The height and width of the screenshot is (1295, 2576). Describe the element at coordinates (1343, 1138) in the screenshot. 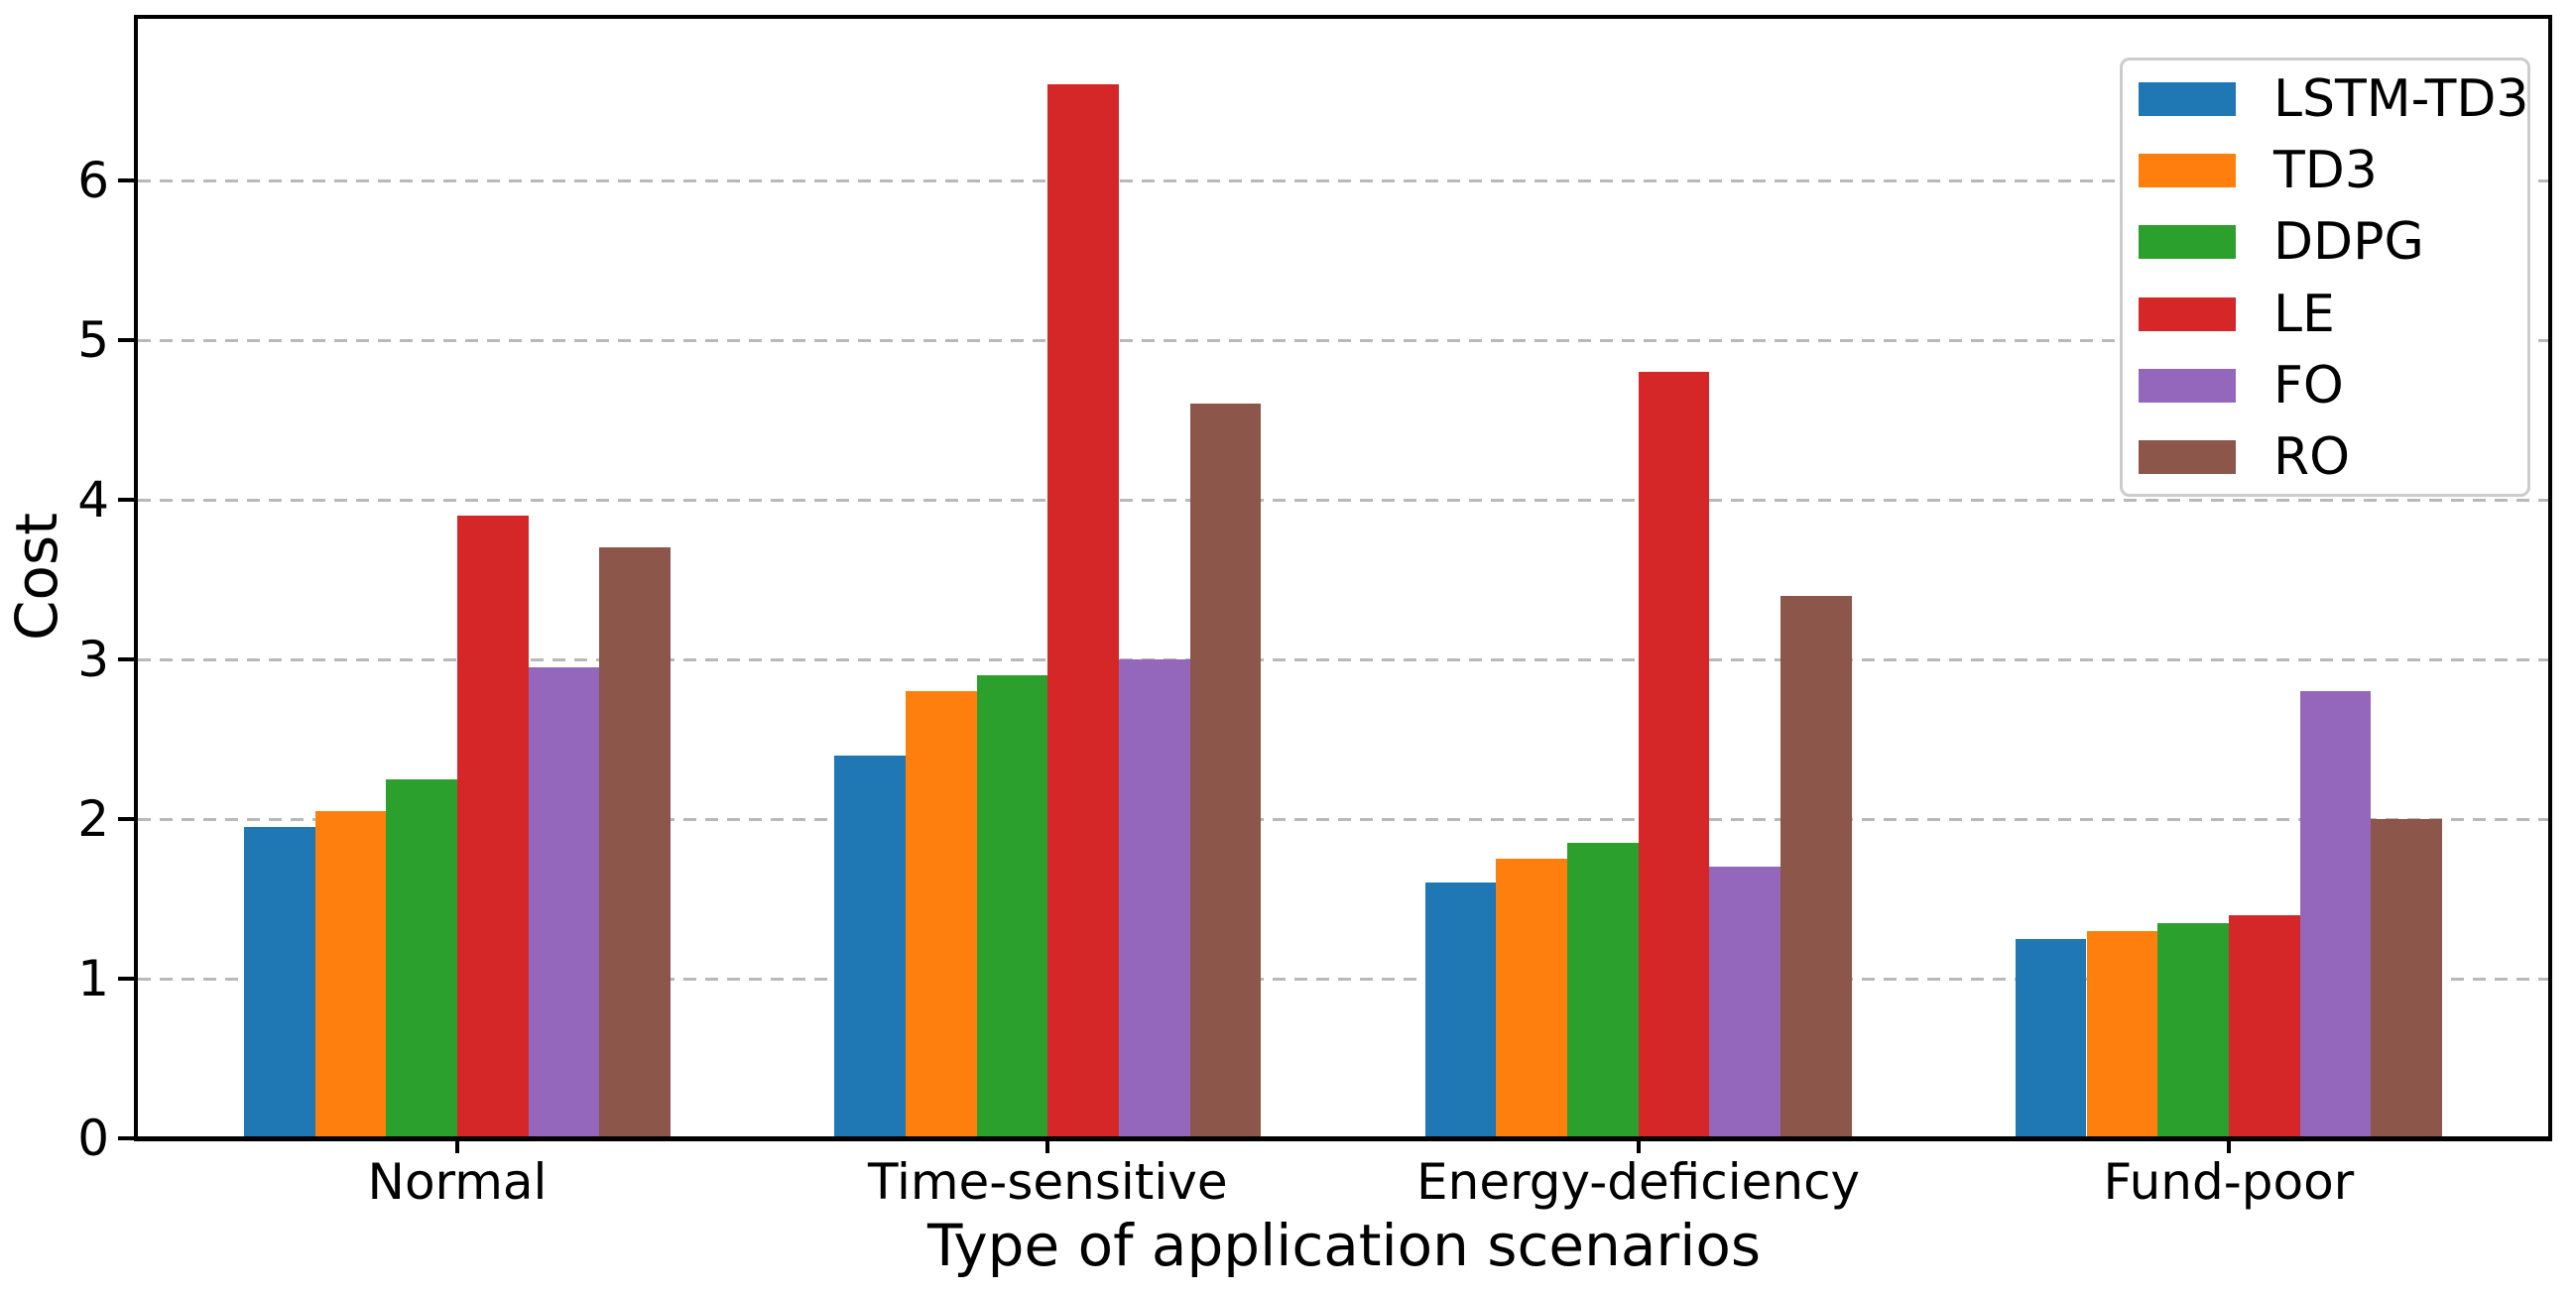

I see `plot-border-bottom` at that location.